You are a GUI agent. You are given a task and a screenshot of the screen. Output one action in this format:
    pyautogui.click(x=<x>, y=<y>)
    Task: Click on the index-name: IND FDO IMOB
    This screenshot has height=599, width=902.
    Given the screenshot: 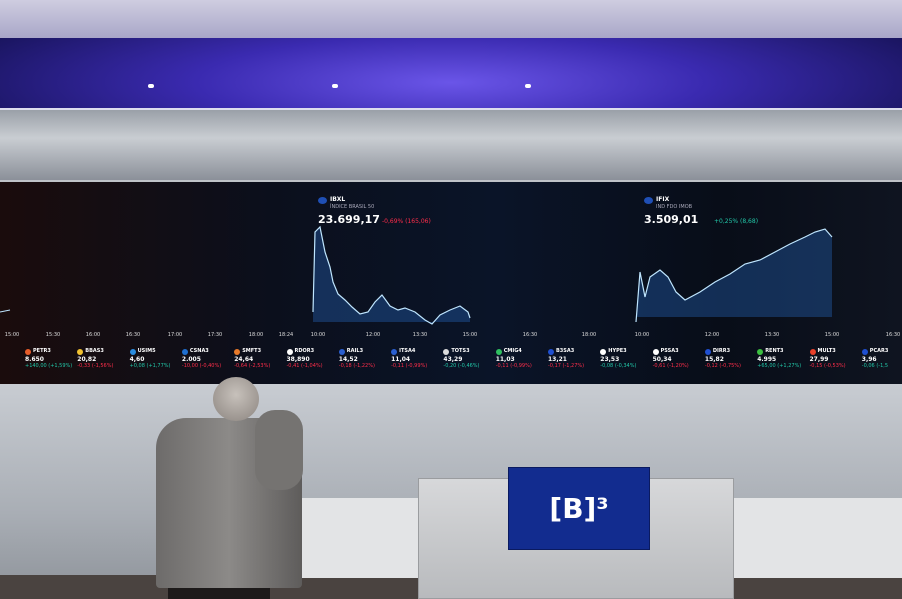 What is the action you would take?
    pyautogui.click(x=674, y=207)
    